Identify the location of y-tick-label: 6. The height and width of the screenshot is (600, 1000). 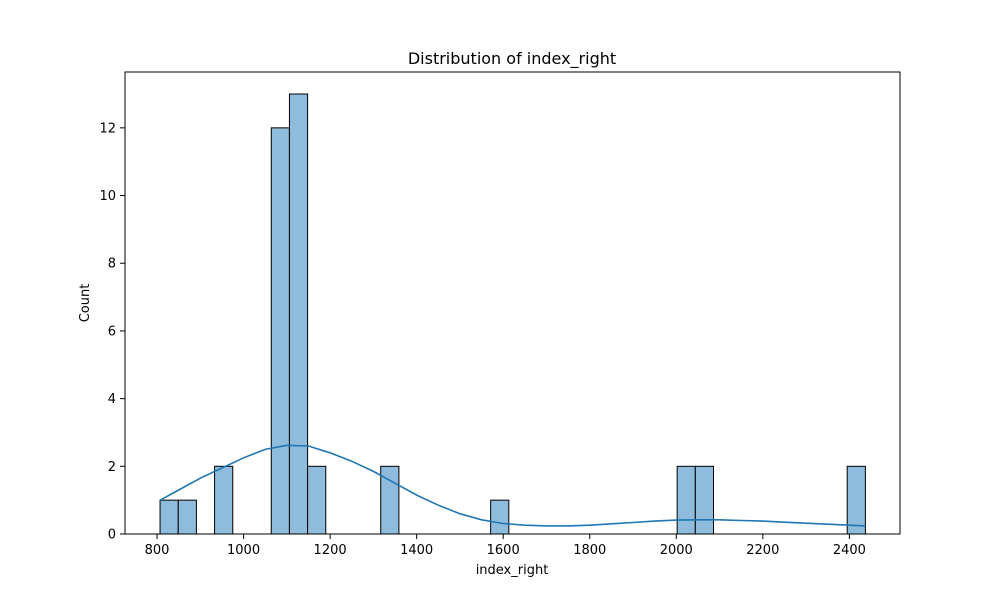
(112, 331).